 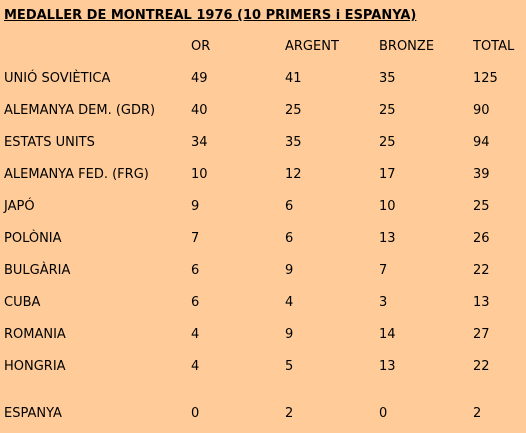 I want to click on total-count: 125, so click(x=485, y=78).